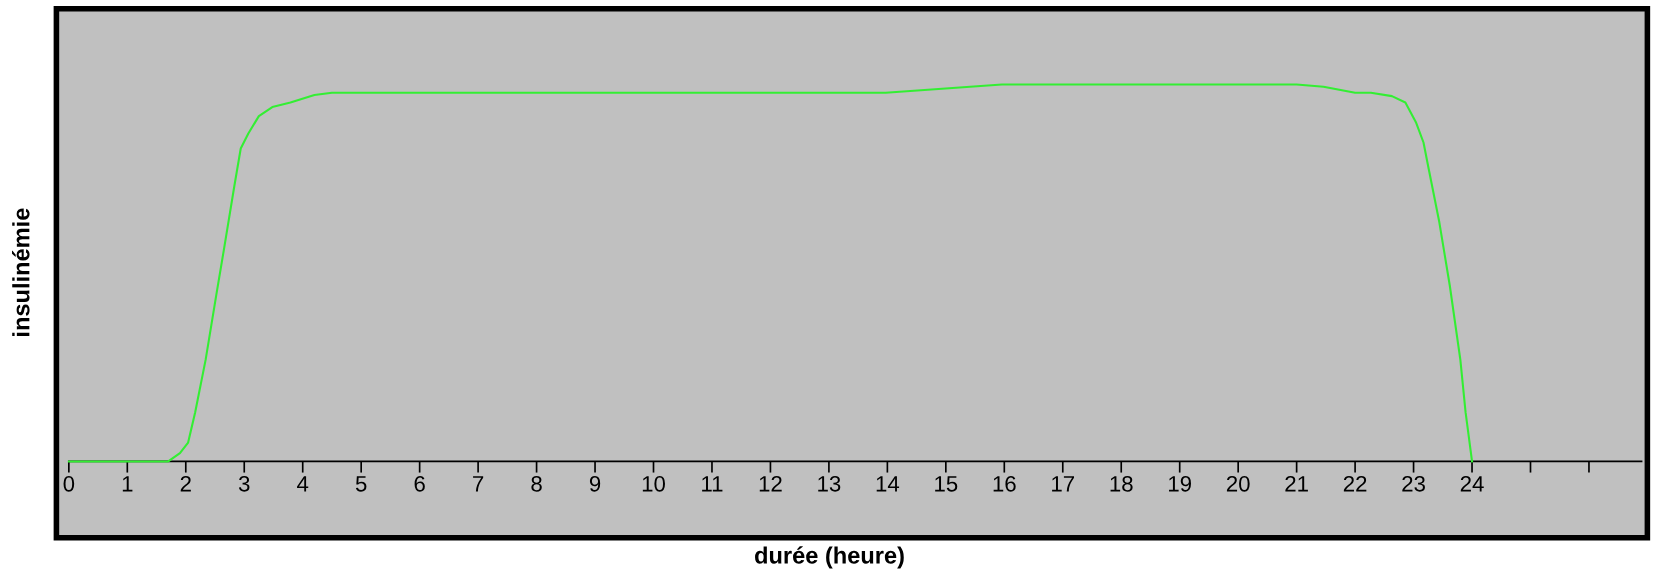 The width and height of the screenshot is (1659, 580). I want to click on x-tick-label: 24, so click(1472, 483).